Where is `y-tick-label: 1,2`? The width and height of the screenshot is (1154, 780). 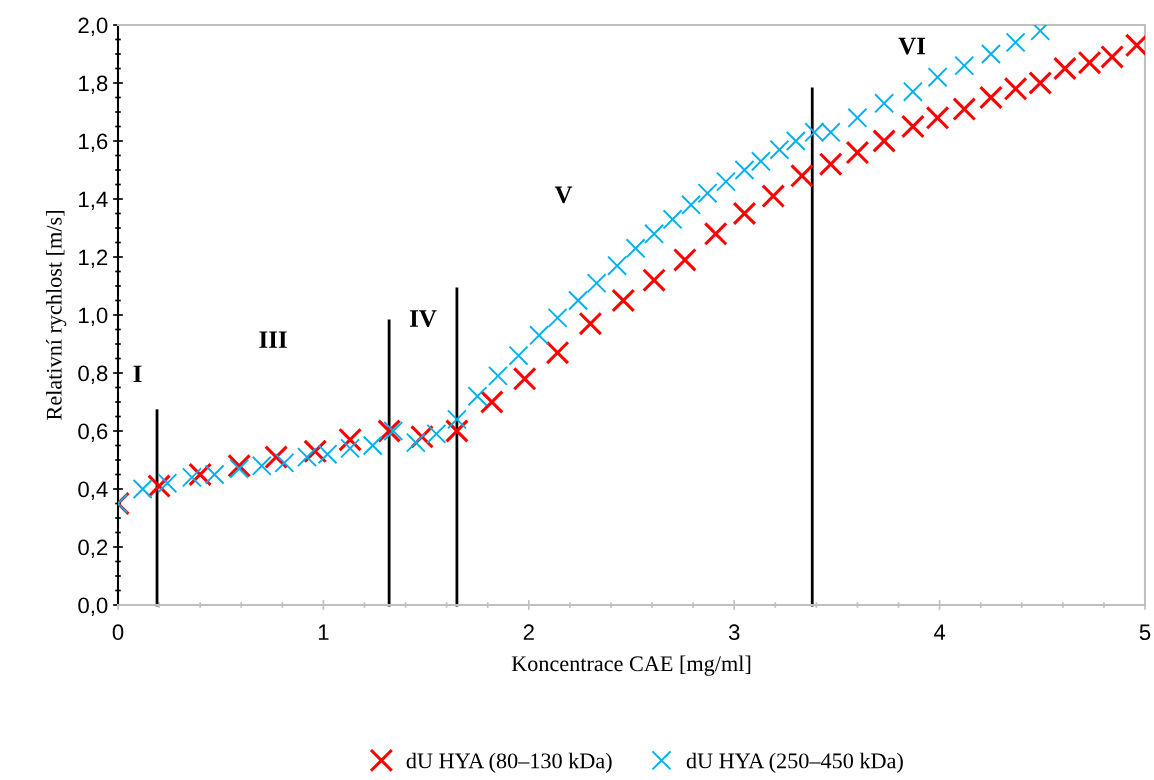 y-tick-label: 1,2 is located at coordinates (93, 258).